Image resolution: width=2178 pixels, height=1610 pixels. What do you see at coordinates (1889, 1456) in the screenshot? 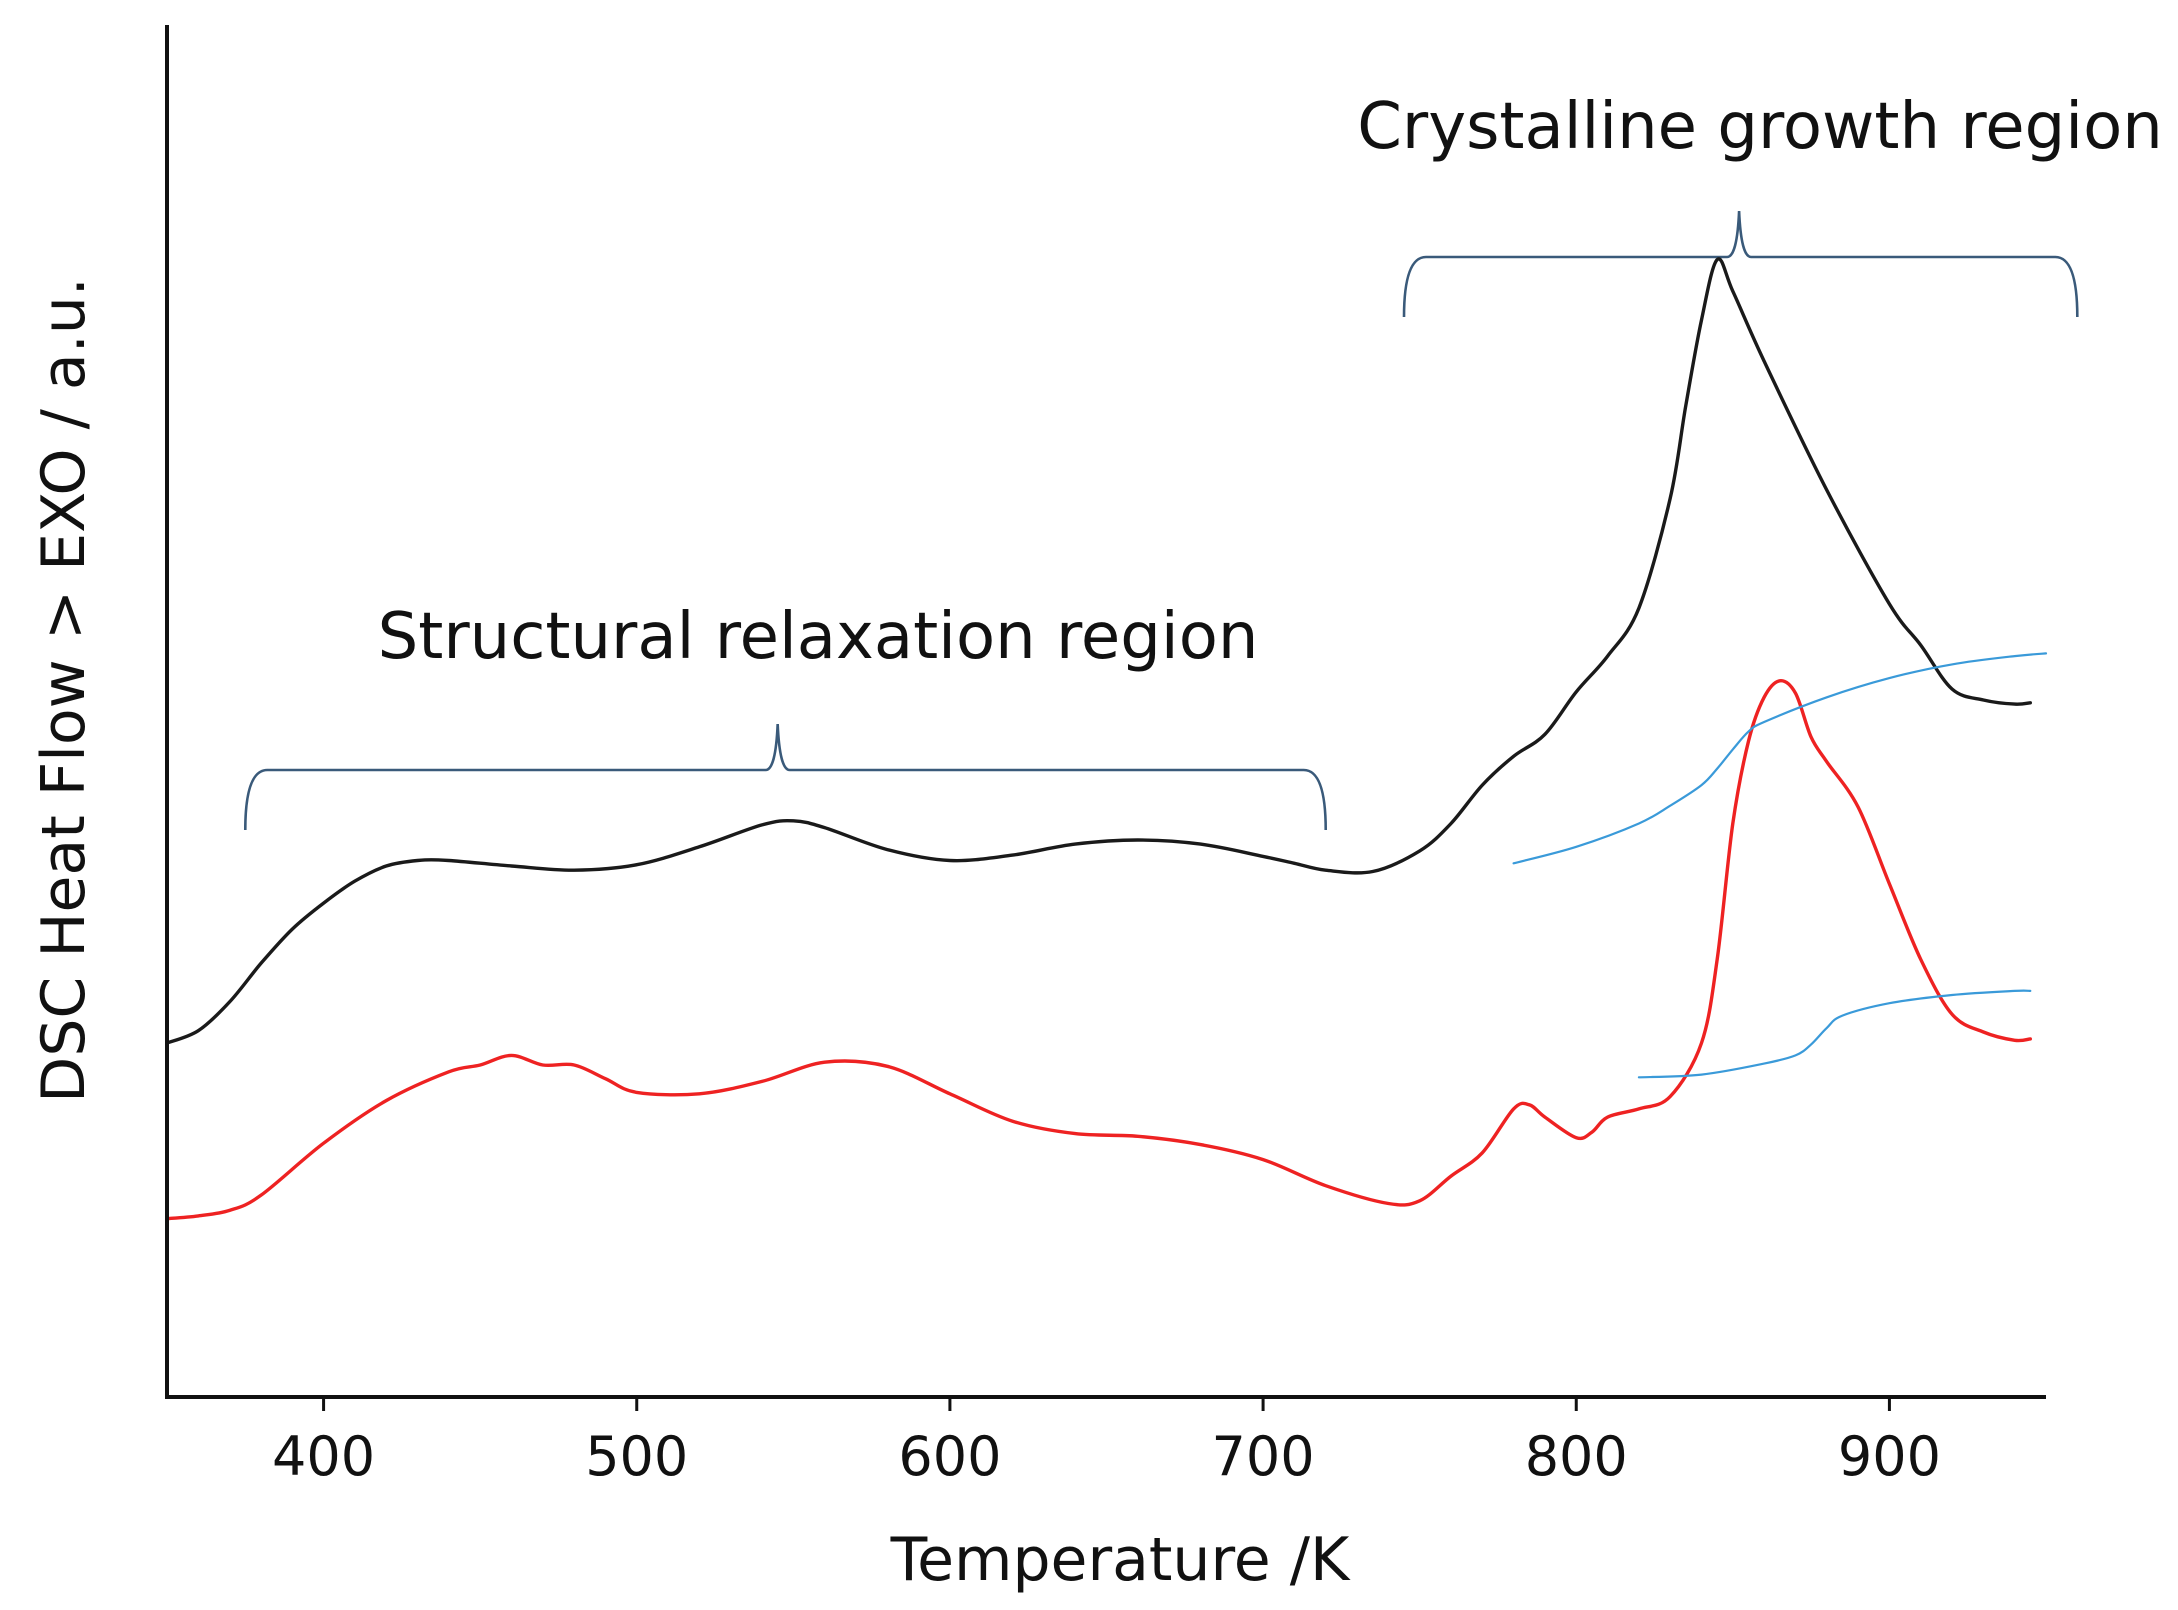
I see `x-tick-label: 900` at bounding box center [1889, 1456].